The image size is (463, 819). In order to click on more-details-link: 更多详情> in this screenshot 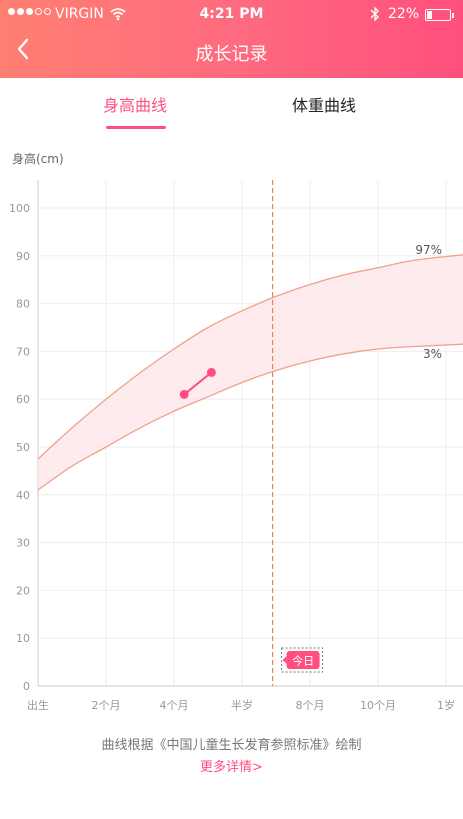, I will do `click(231, 767)`.